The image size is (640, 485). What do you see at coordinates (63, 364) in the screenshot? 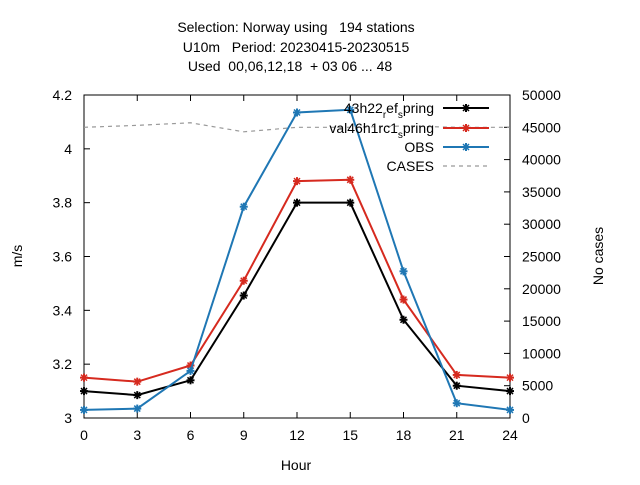
I see `y-tick-label: 3.2` at bounding box center [63, 364].